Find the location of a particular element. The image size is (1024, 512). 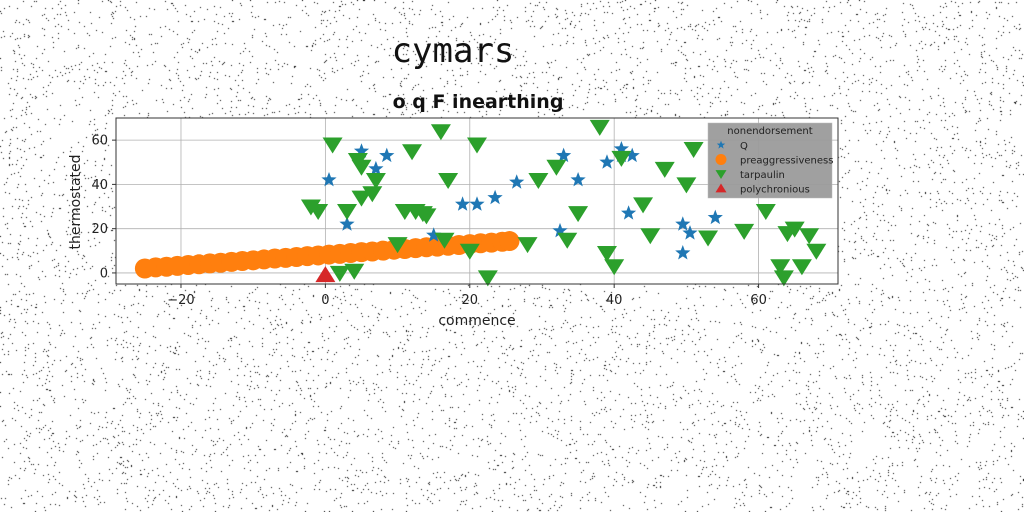

chart-title: o q F inearthing is located at coordinates (478, 102).